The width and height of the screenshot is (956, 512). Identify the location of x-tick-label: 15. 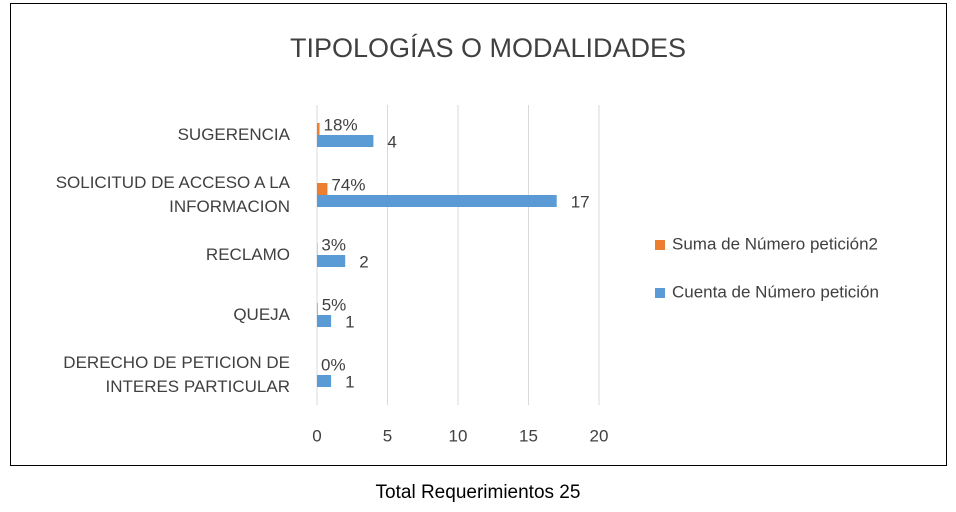
(528, 435).